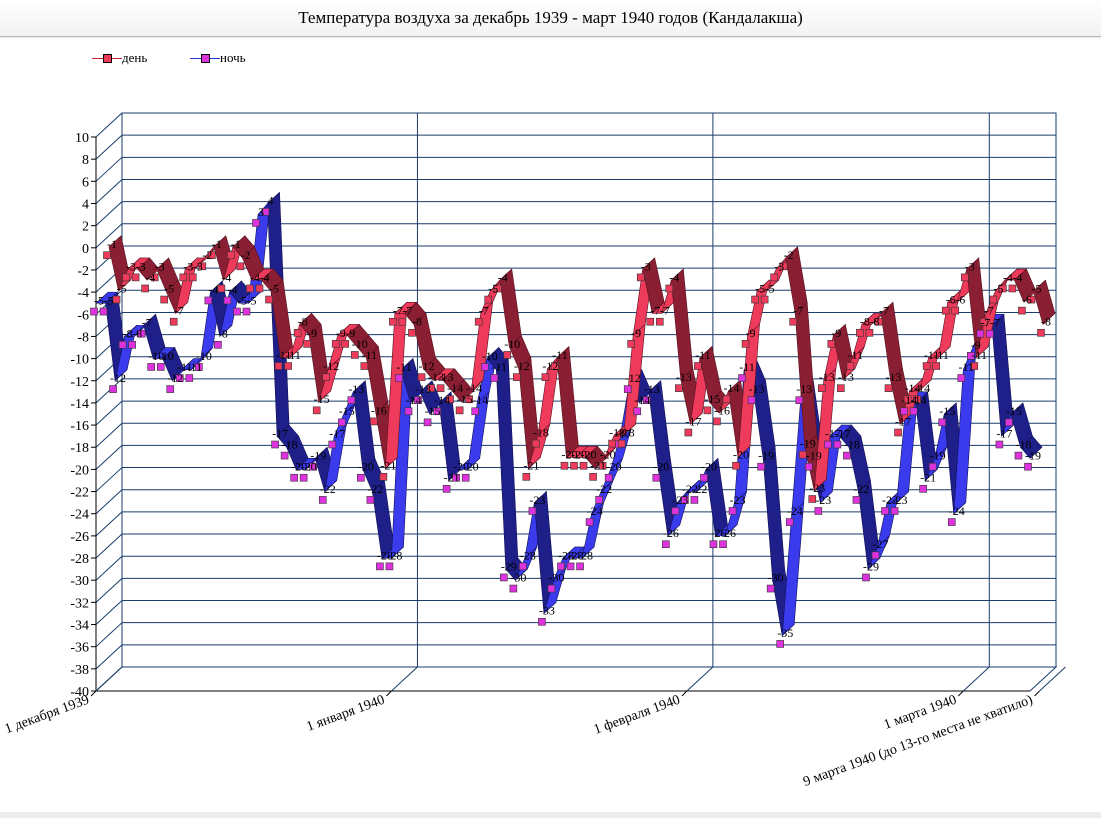  I want to click on data-label-day: -2, so click(245, 255).